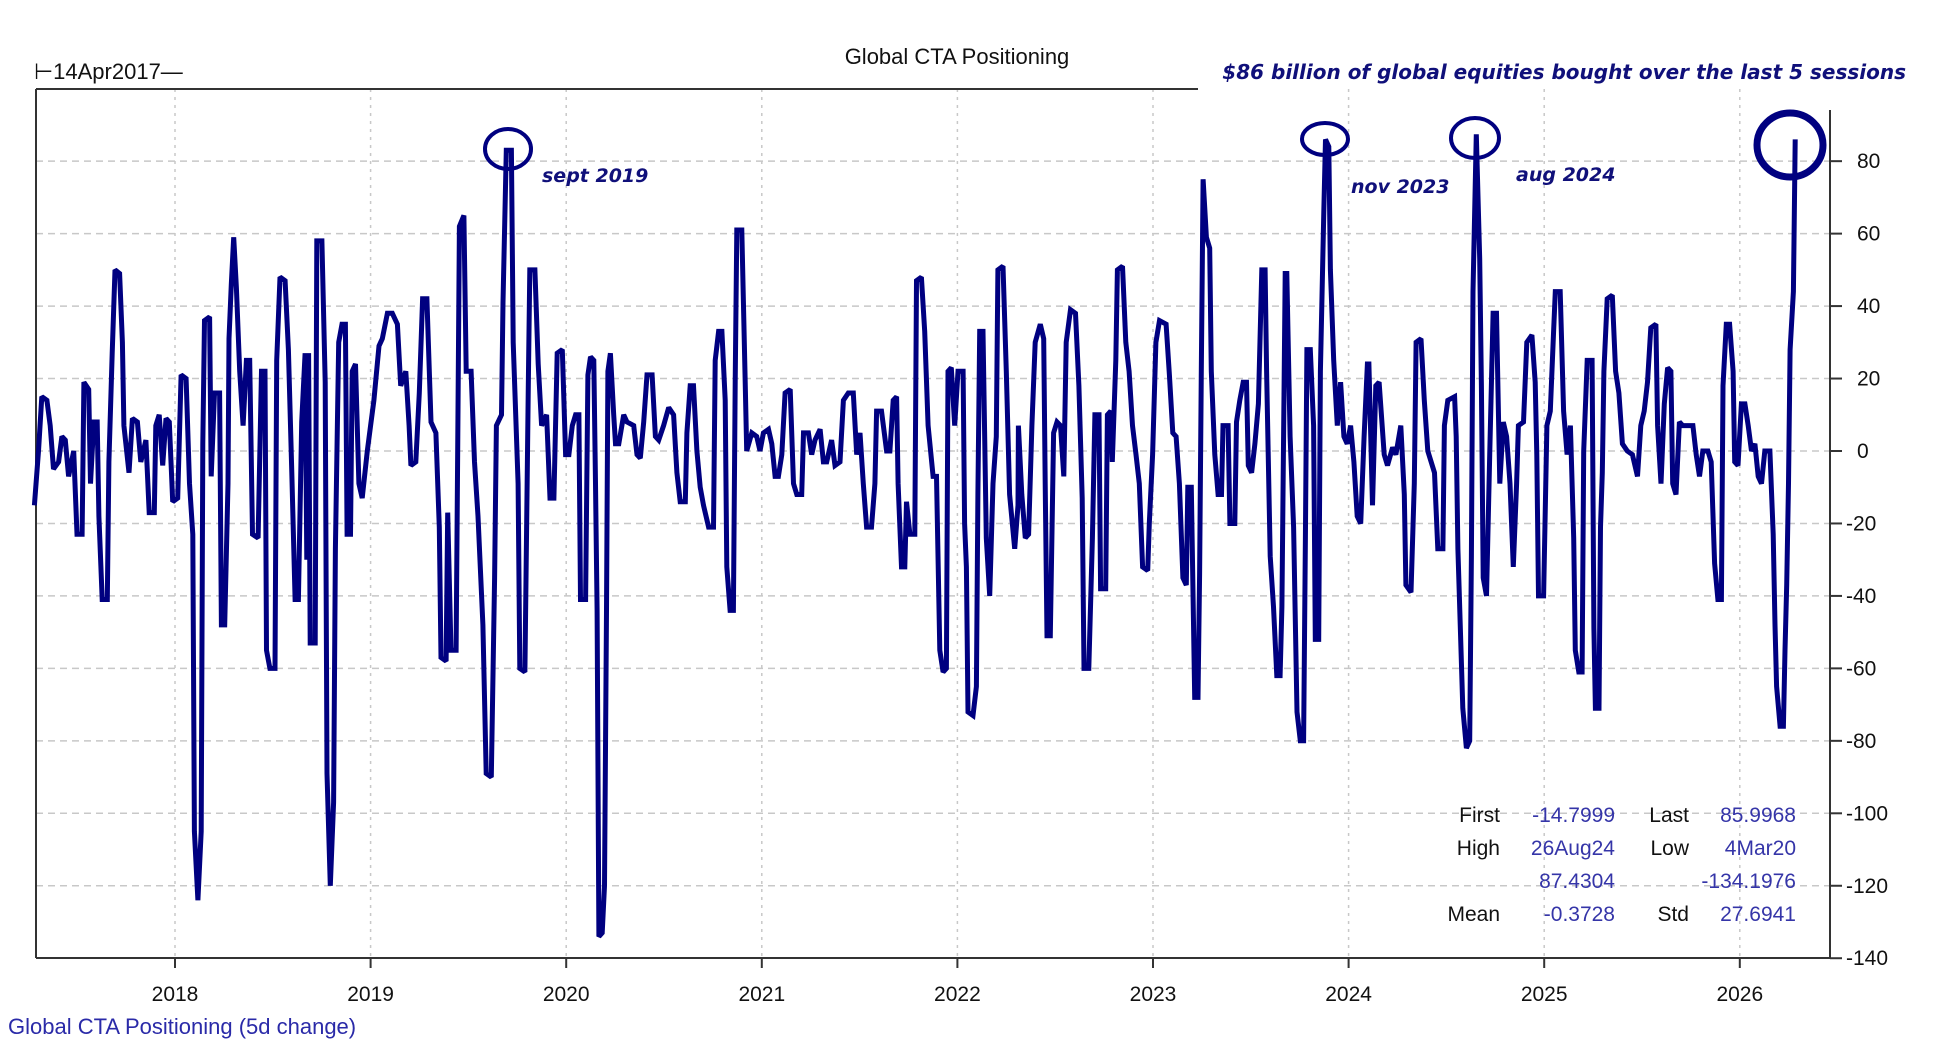  Describe the element at coordinates (1155, 153) in the screenshot. I see `annotations: sept 2019 nov 2023 aug 2024` at that location.